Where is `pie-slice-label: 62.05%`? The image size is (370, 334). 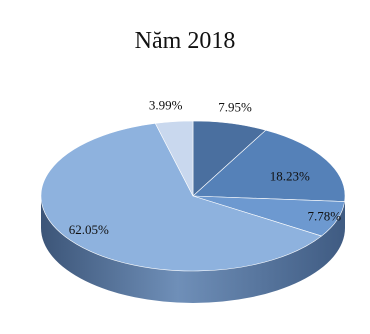 pie-slice-label: 62.05% is located at coordinates (89, 229).